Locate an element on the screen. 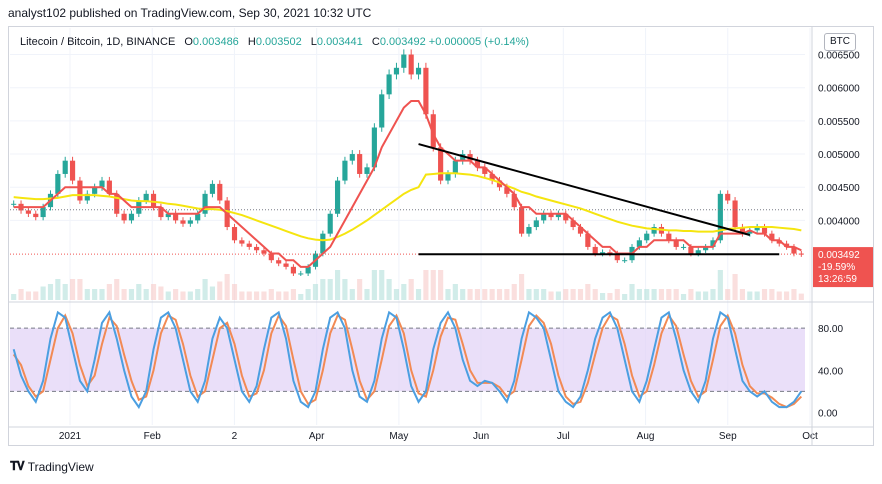 The image size is (882, 484). price-tick-label: 0.005000 is located at coordinates (839, 155).